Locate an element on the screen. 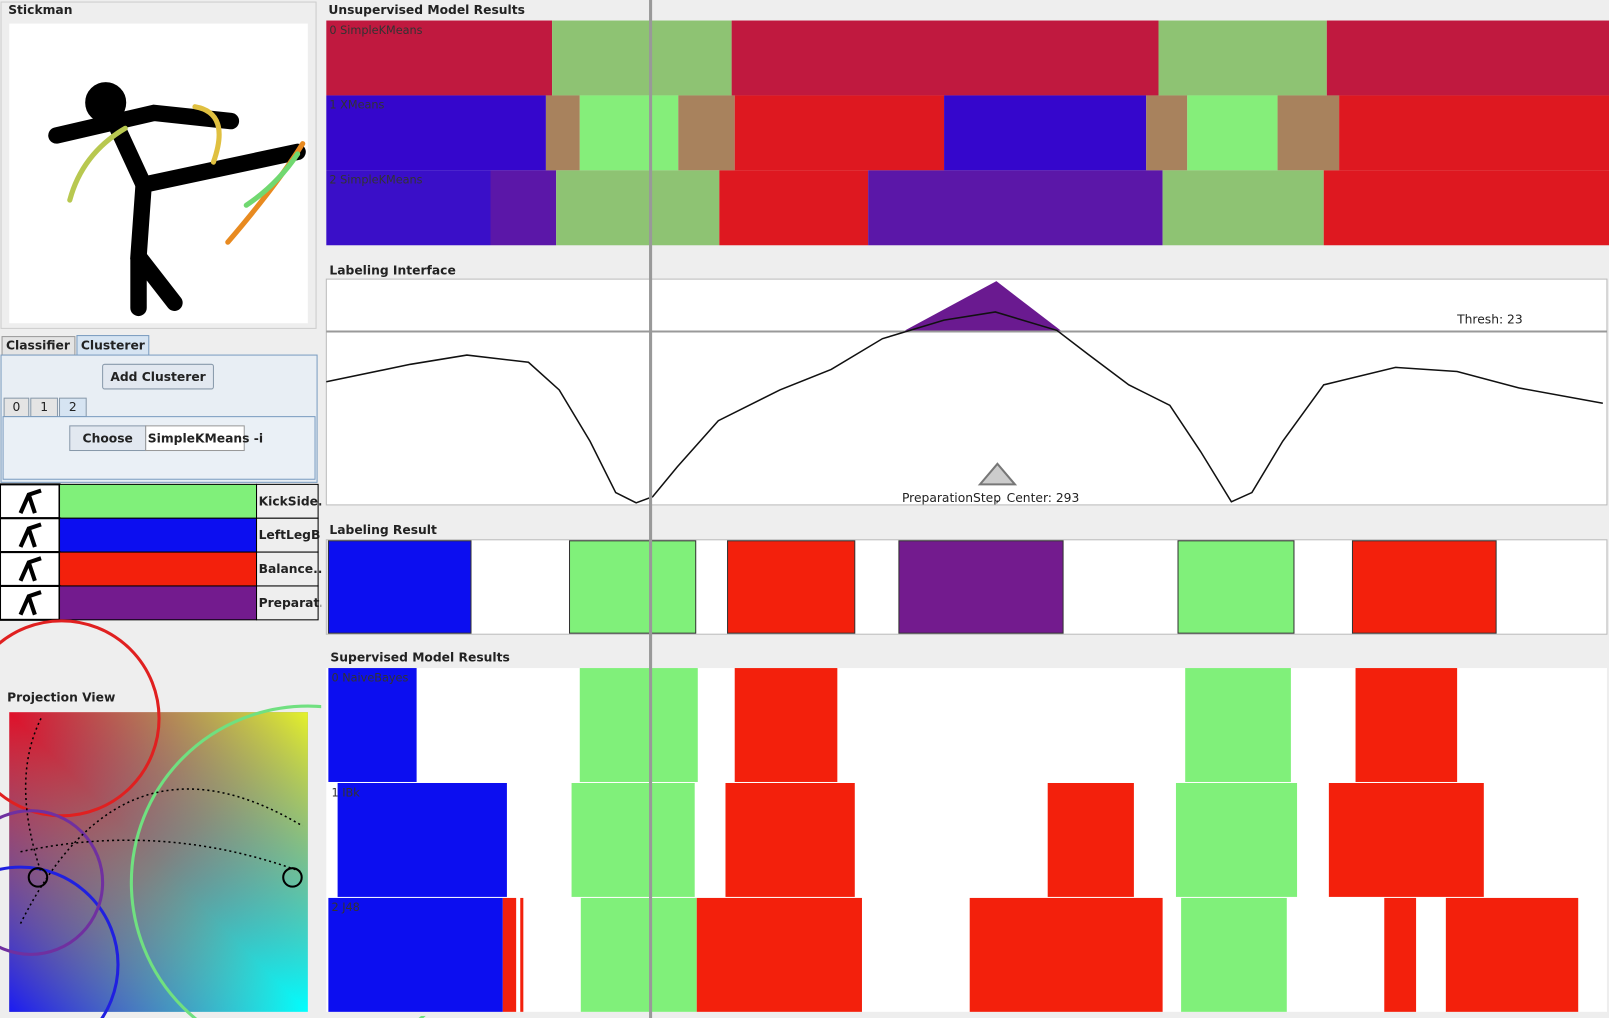 This screenshot has height=1018, width=1609. model-name: 2 SimpleKMeans is located at coordinates (375, 180).